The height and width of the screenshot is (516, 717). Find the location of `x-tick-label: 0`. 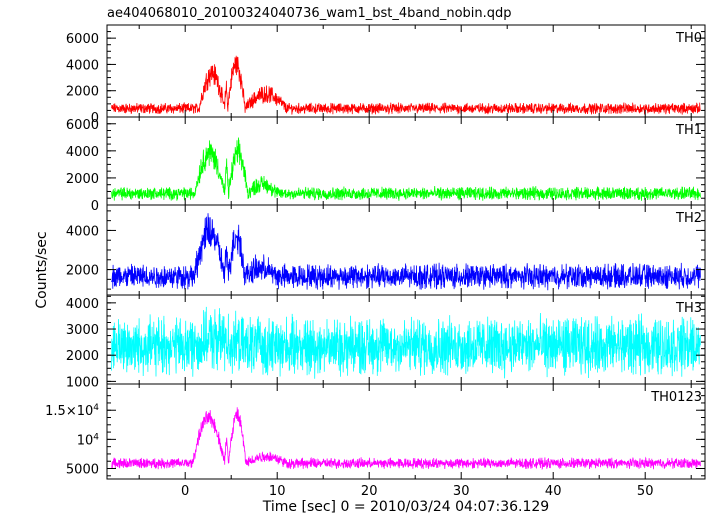

x-tick-label: 0 is located at coordinates (185, 491).